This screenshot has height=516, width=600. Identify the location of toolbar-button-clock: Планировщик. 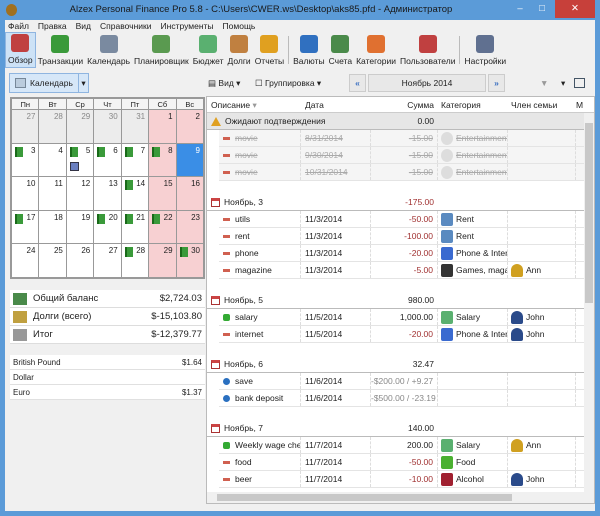
(161, 50).